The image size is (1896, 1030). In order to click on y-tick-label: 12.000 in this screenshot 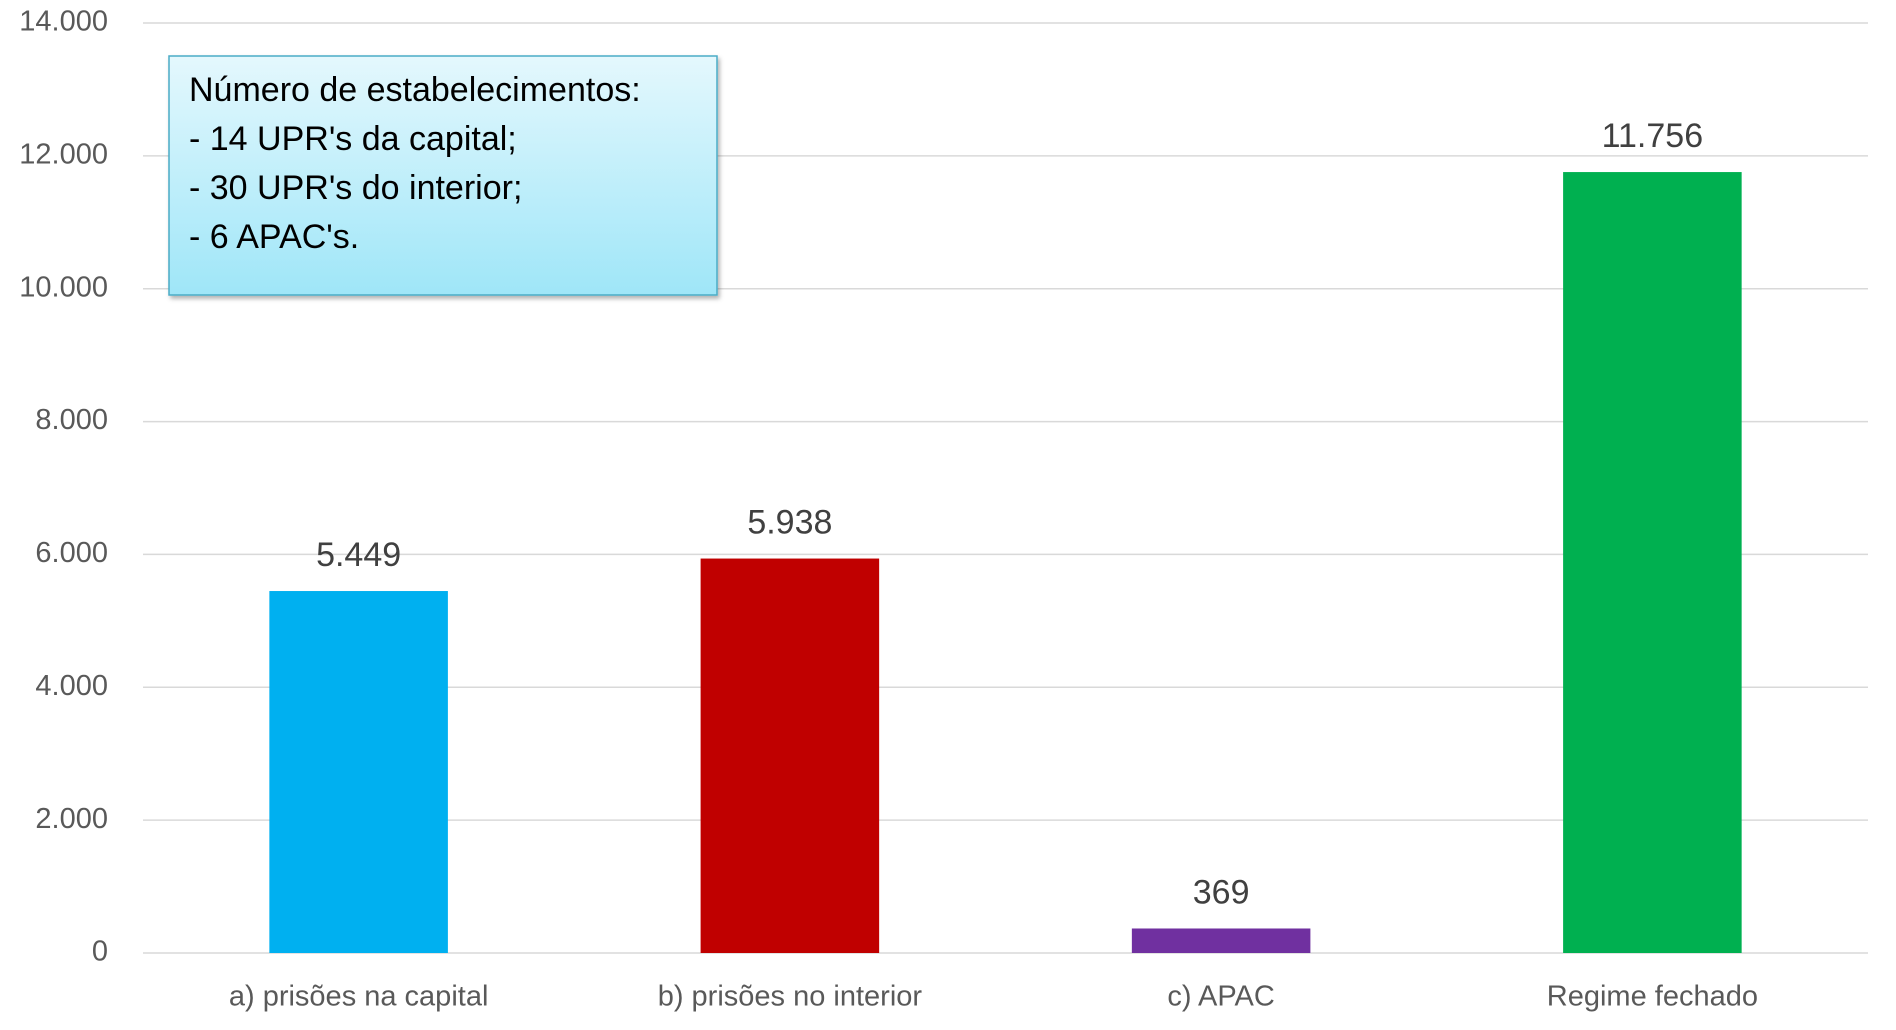, I will do `click(63, 155)`.